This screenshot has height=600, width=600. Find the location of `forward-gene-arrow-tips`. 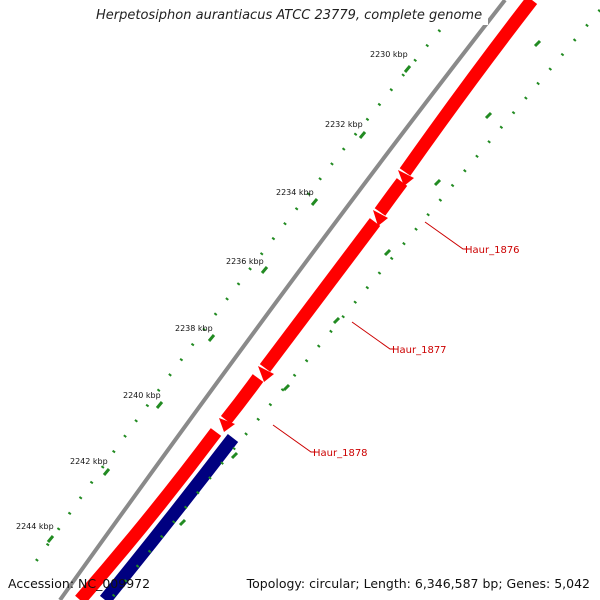

forward-gene-arrow-tips is located at coordinates (316, 301).